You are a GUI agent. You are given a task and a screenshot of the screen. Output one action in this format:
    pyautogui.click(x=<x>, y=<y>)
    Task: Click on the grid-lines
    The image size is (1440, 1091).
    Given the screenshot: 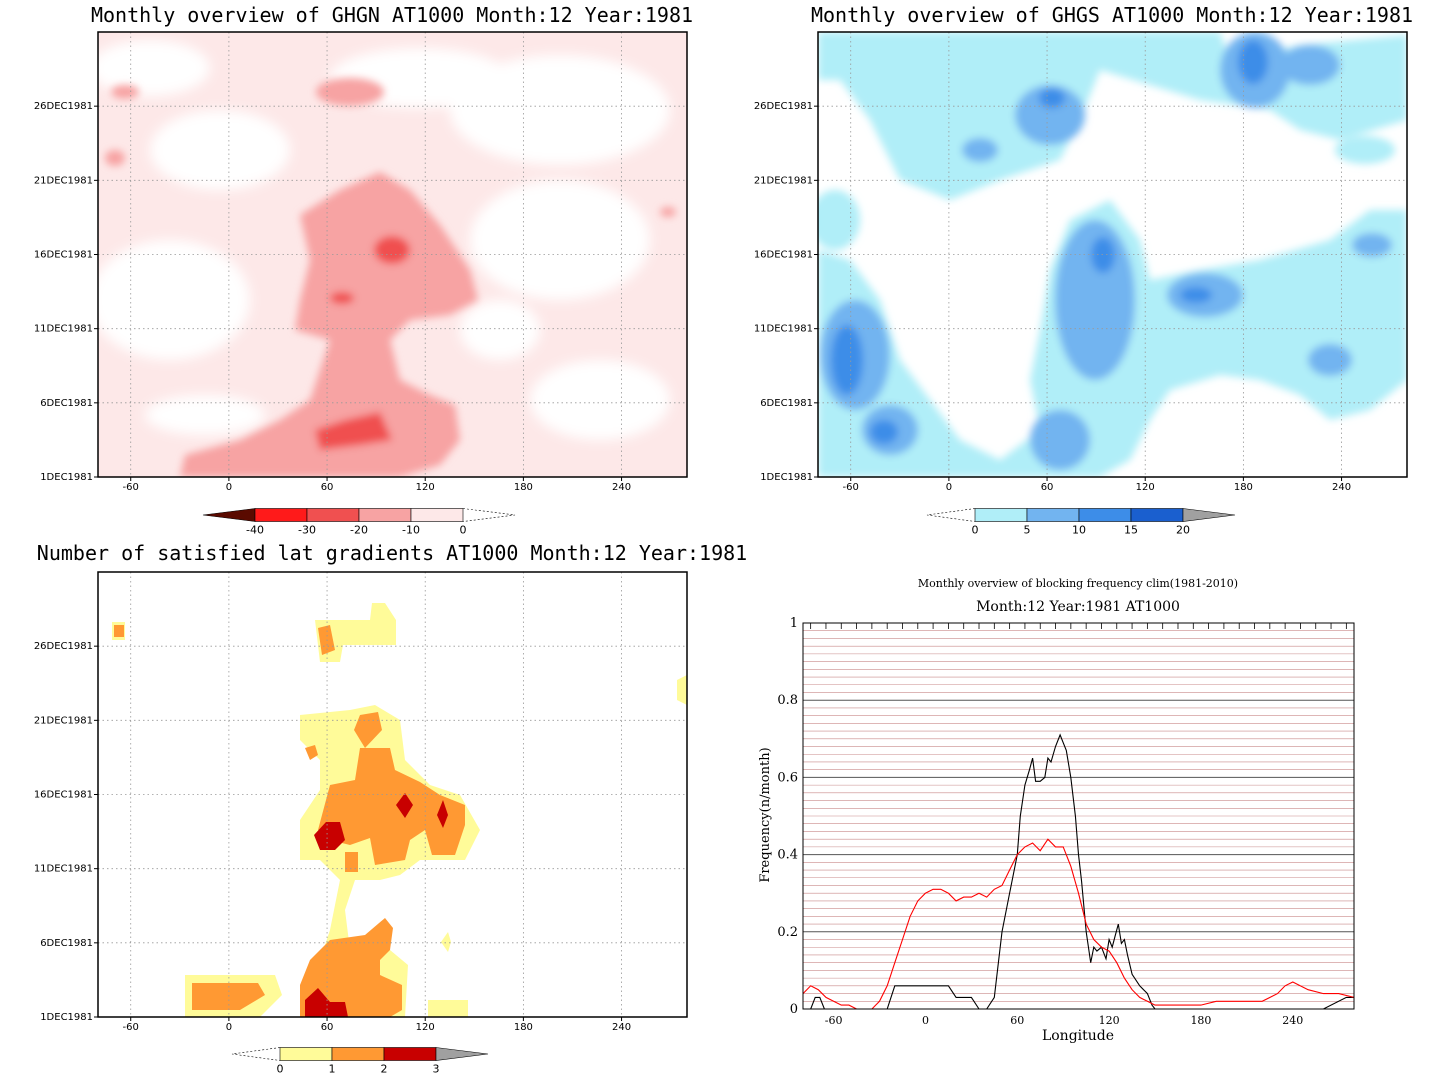 What is the action you would take?
    pyautogui.click(x=1078, y=816)
    